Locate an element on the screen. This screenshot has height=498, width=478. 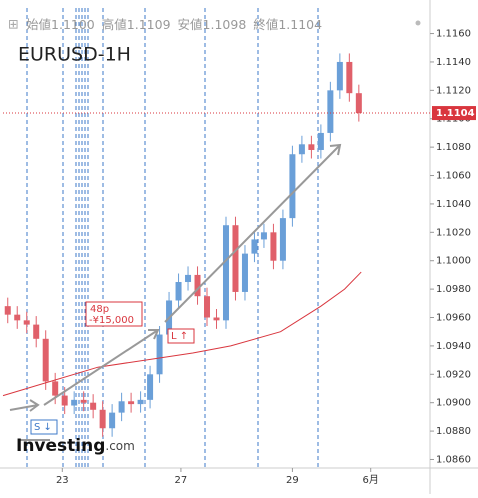
y-tick-label: 1.0980 is located at coordinates (453, 289).